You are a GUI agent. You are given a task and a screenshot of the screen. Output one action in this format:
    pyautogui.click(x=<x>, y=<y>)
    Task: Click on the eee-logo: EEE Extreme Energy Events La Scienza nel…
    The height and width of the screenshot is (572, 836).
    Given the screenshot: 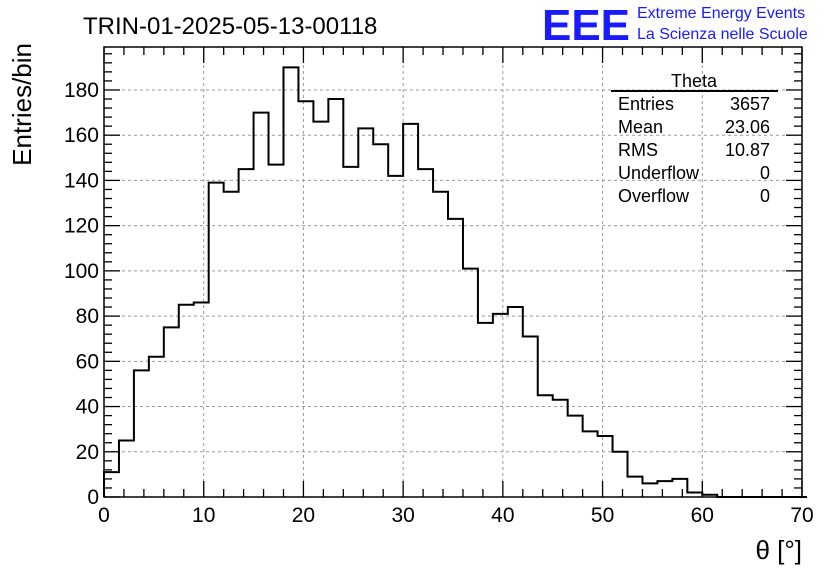 What is the action you would take?
    pyautogui.click(x=675, y=25)
    